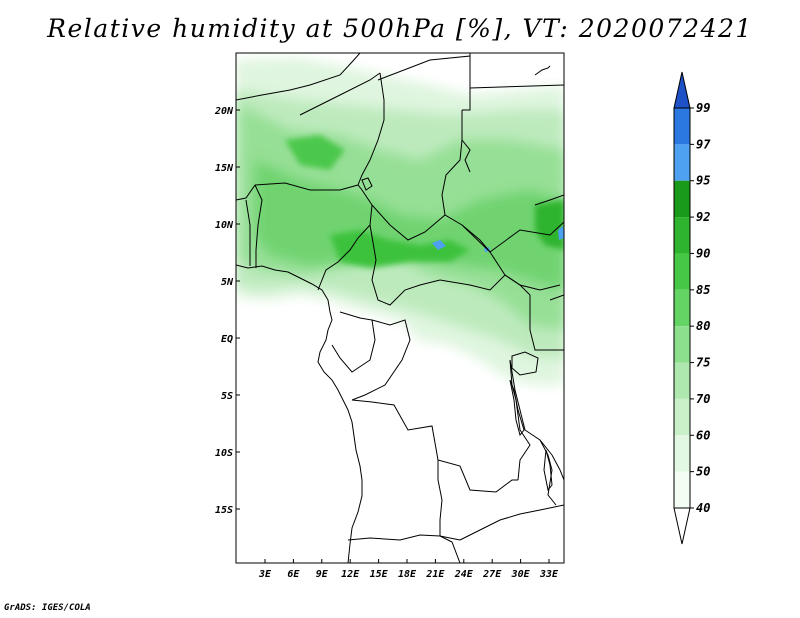 The image size is (800, 618). I want to click on border-togo, so click(248, 232).